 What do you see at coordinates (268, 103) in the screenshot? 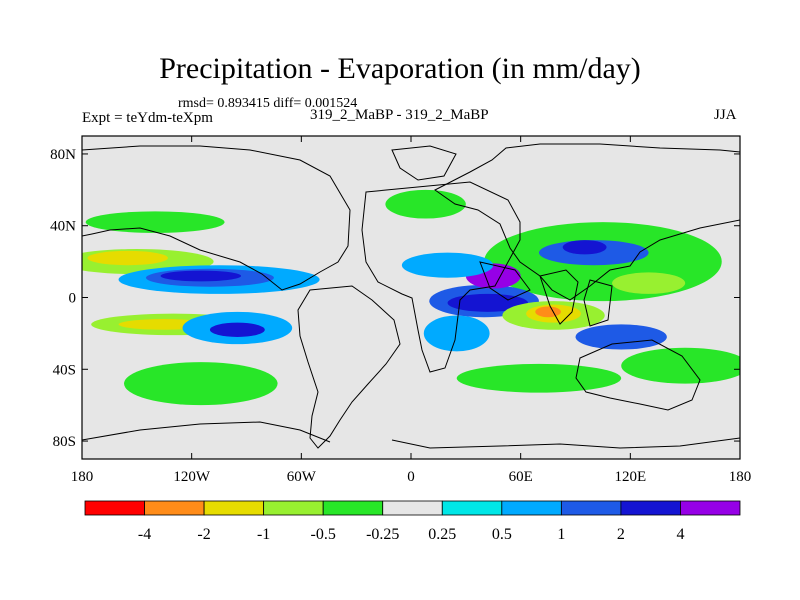
I see `stats-label: rmsd= 0.893415 diff= 0.001524` at bounding box center [268, 103].